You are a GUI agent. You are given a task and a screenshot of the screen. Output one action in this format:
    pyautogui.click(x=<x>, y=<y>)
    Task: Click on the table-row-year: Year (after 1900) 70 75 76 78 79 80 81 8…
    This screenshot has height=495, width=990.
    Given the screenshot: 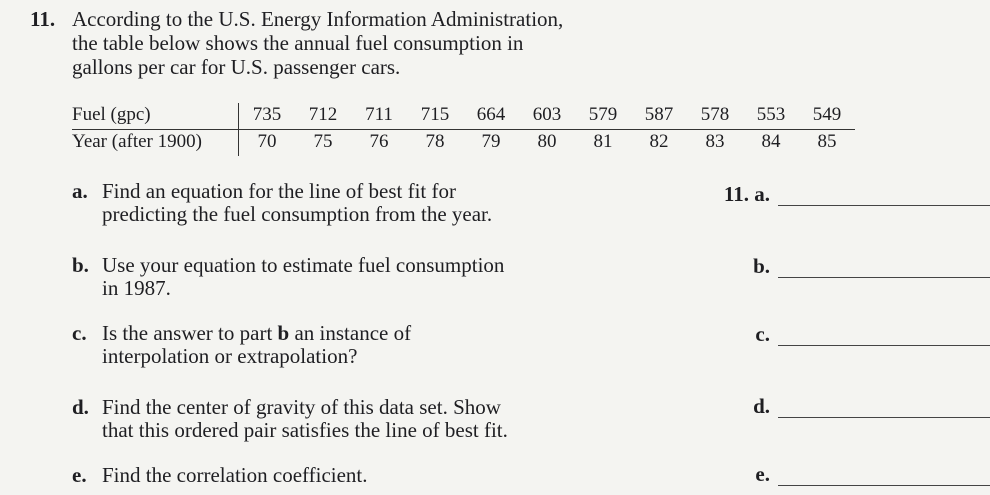 What is the action you would take?
    pyautogui.click(x=463, y=142)
    